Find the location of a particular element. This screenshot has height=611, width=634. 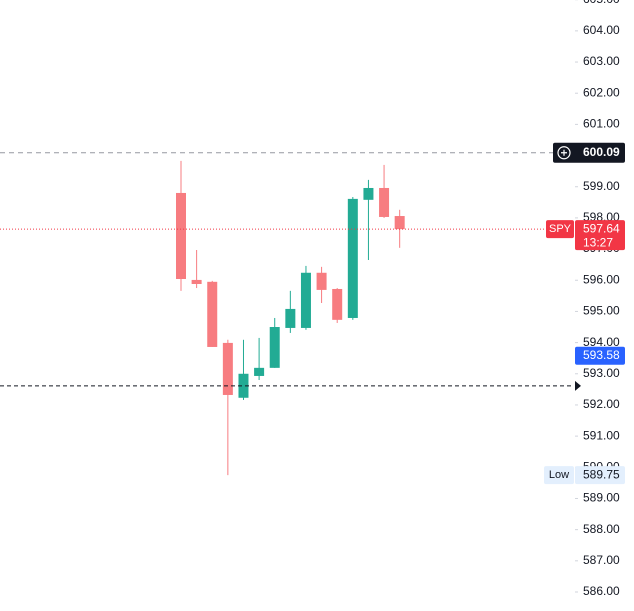

last-price-label-bg is located at coordinates (600, 235).